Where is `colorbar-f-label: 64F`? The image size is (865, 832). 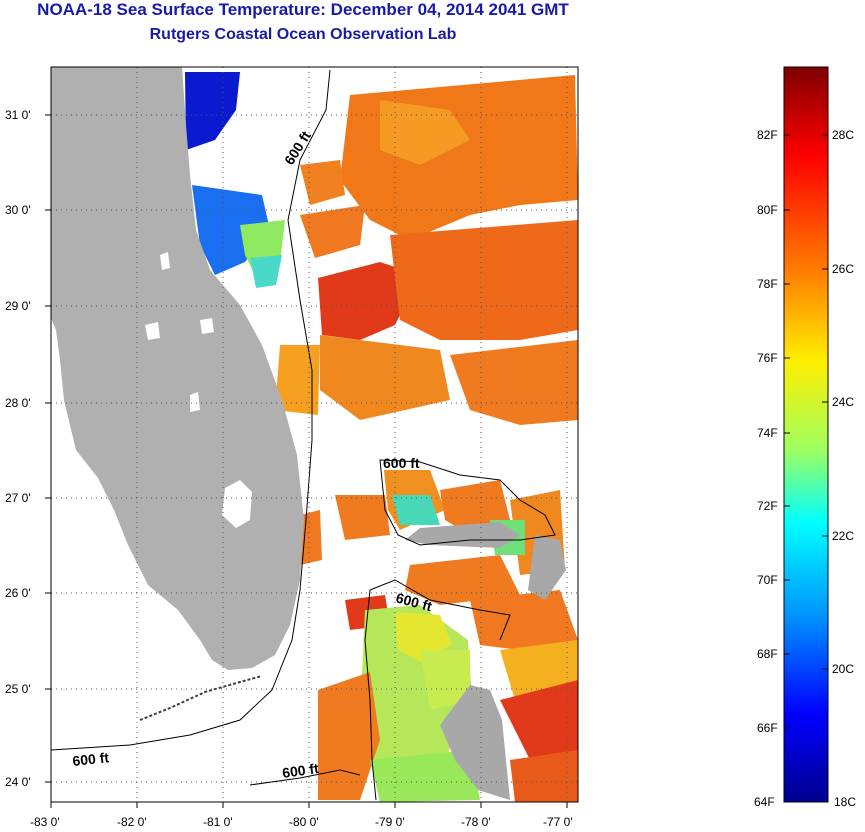
colorbar-f-label: 64F is located at coordinates (764, 802).